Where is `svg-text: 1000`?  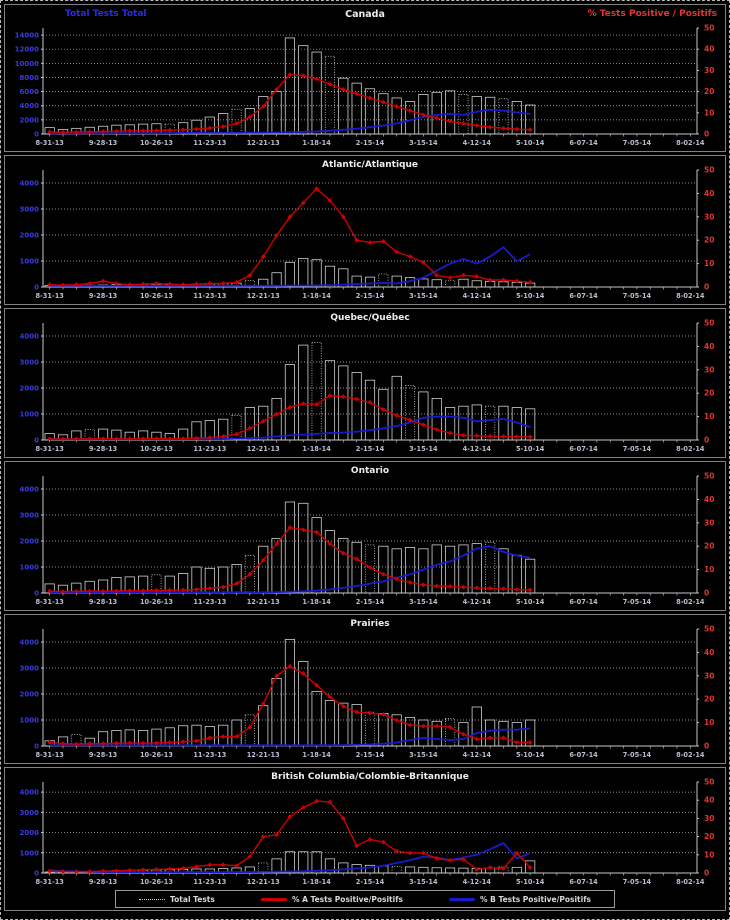
svg-text: 1000 is located at coordinates (30, 853).